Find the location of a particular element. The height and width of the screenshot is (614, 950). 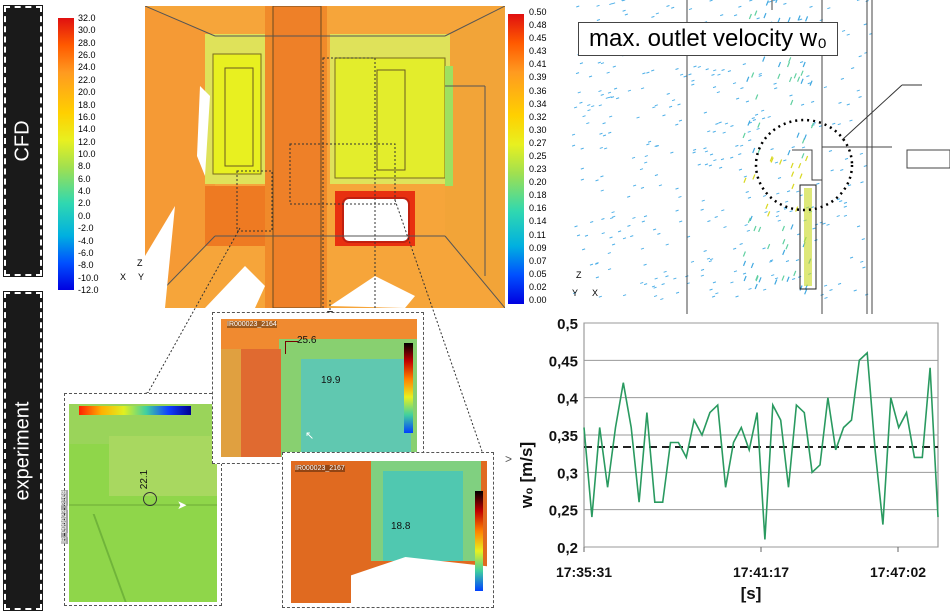

temperature-tick-label: -10.0 is located at coordinates (88, 277).